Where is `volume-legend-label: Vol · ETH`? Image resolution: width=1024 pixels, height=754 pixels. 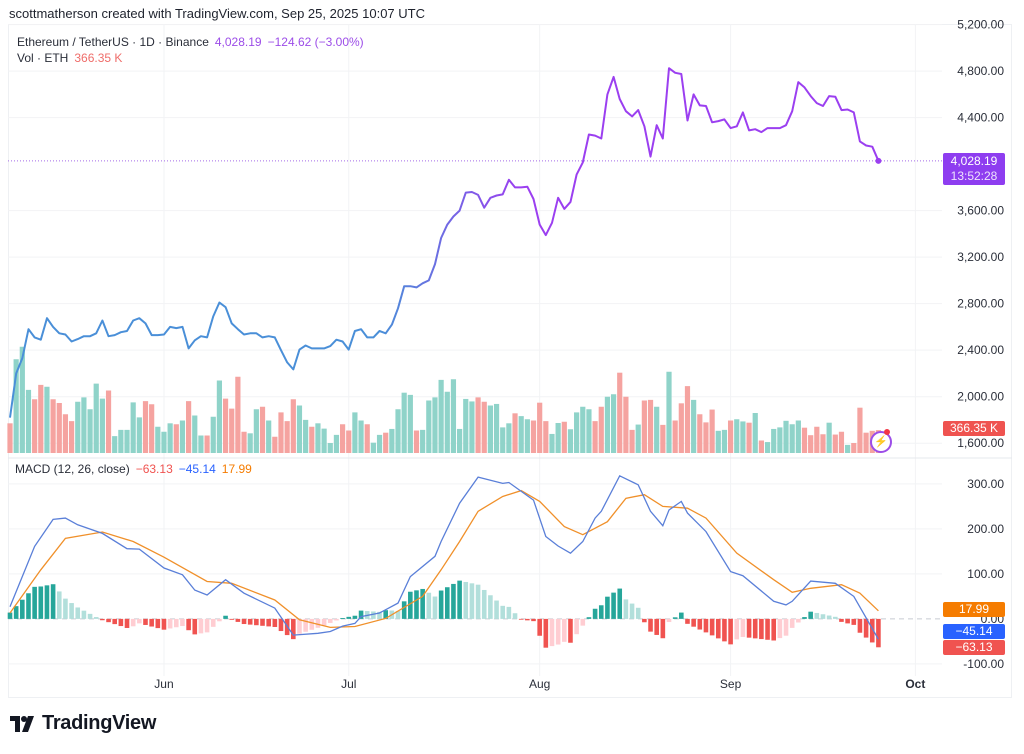 volume-legend-label: Vol · ETH is located at coordinates (43, 58).